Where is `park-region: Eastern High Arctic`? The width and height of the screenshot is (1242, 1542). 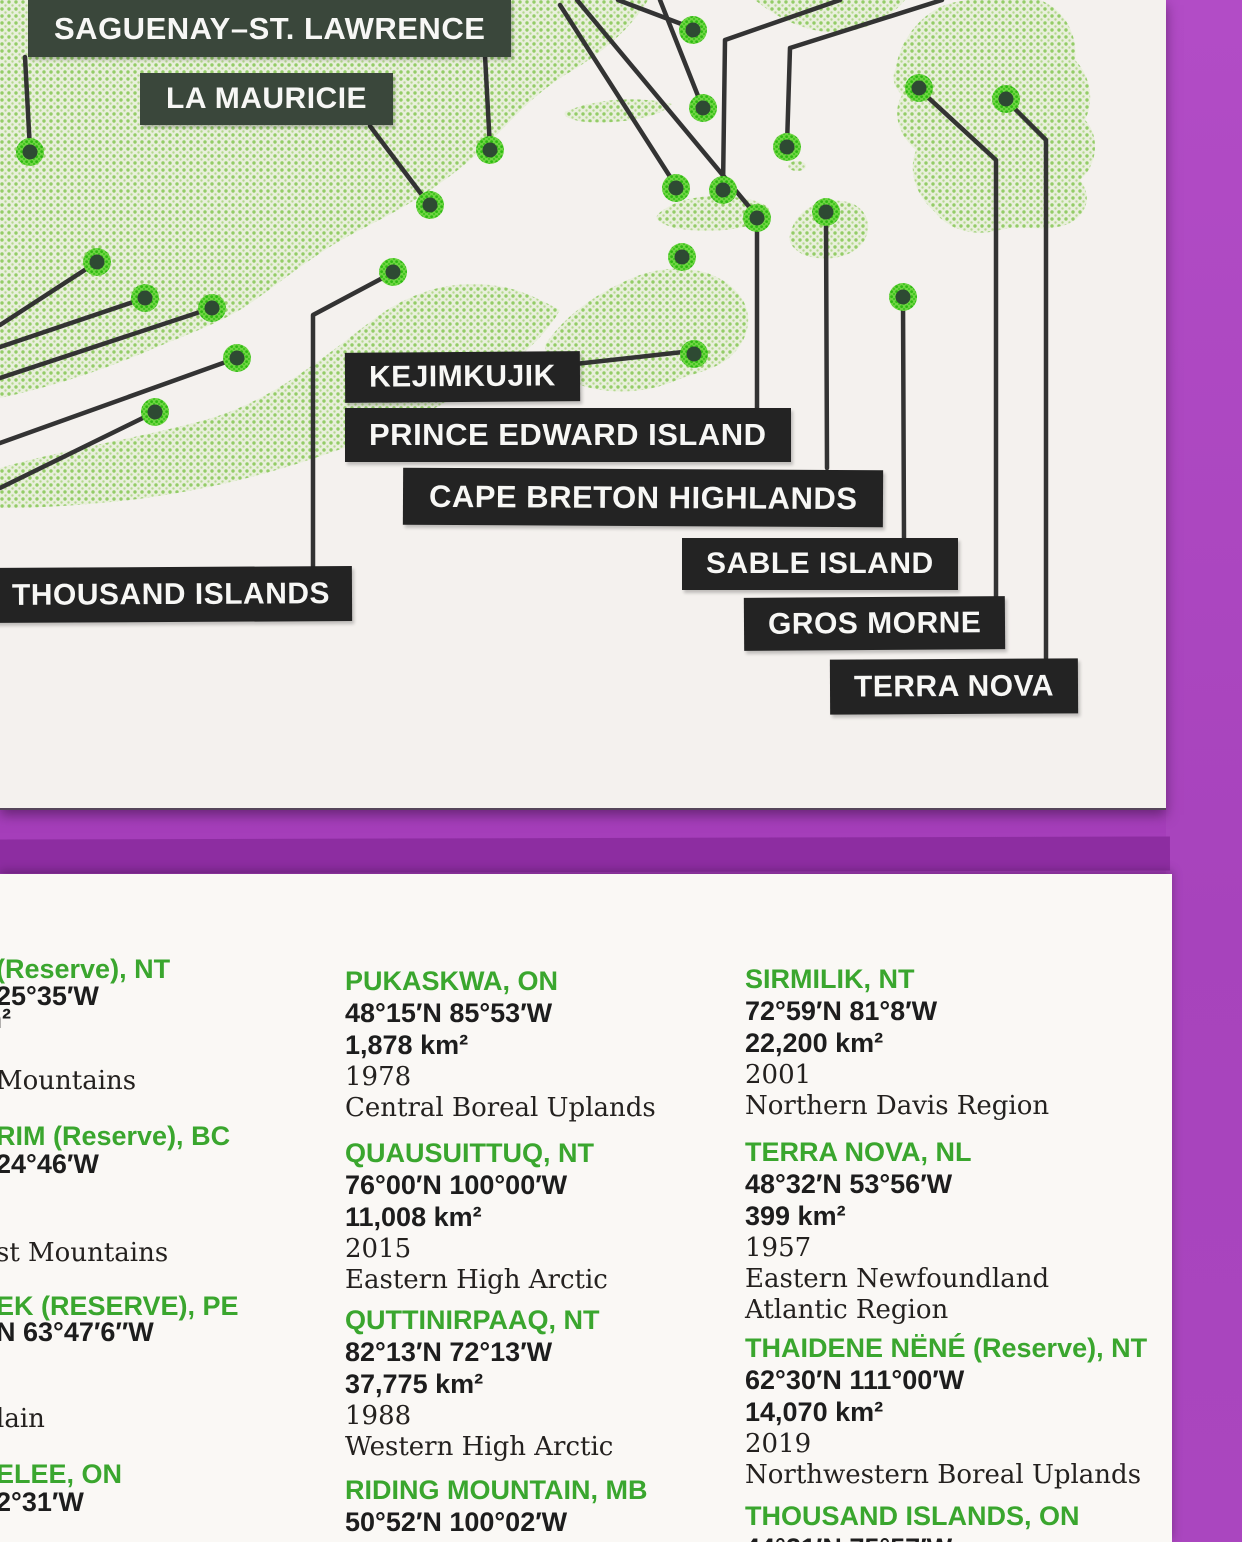 park-region: Eastern High Arctic is located at coordinates (476, 1280).